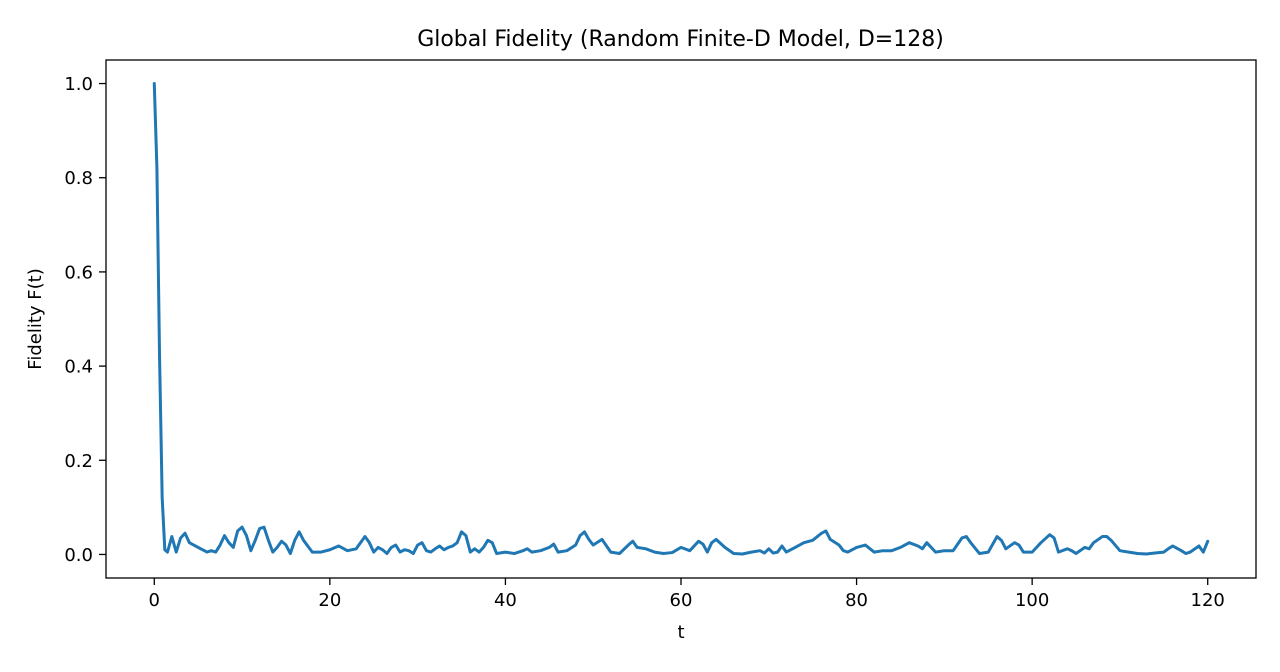 The image size is (1280, 672). What do you see at coordinates (680, 632) in the screenshot?
I see `x-axis-title: t` at bounding box center [680, 632].